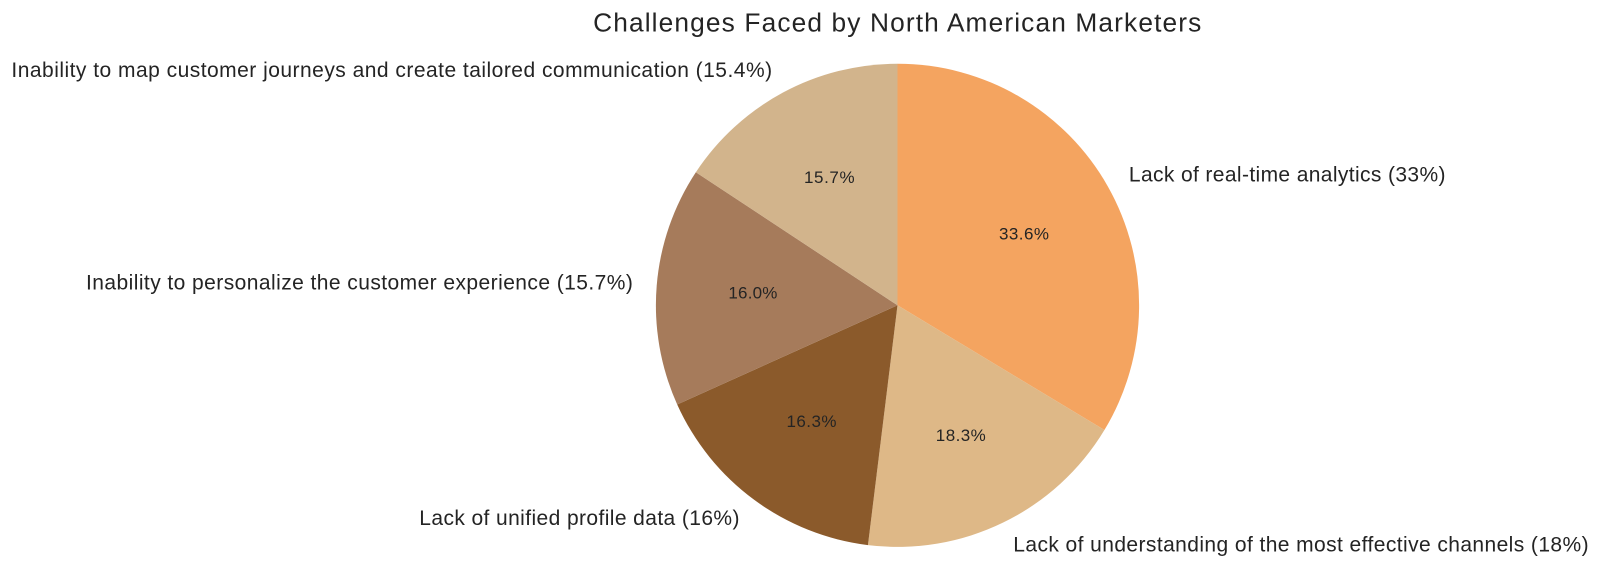 This screenshot has width=1600, height=583. What do you see at coordinates (812, 421) in the screenshot?
I see `svg-text: 16.3%` at bounding box center [812, 421].